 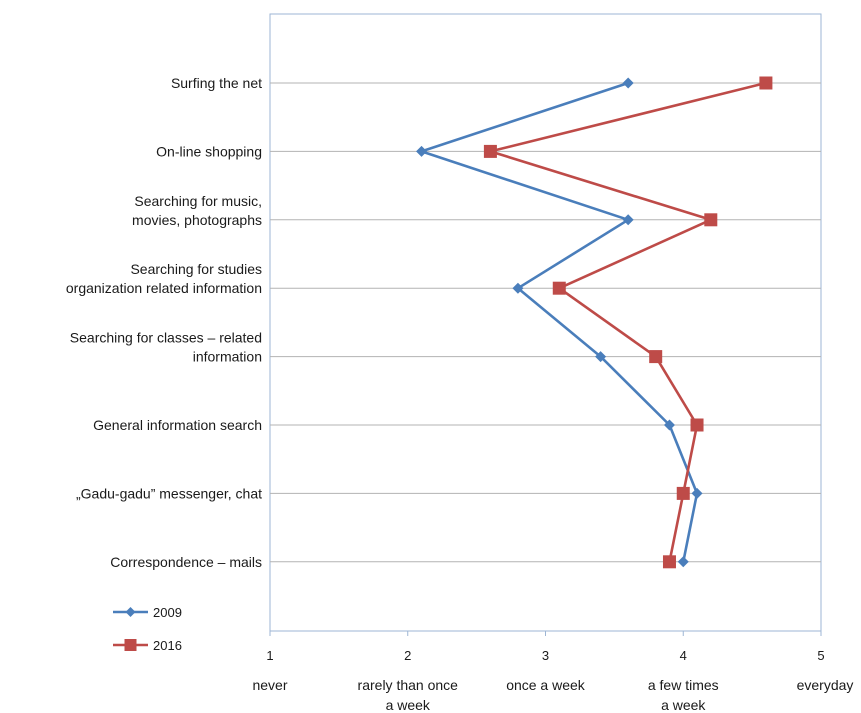 What do you see at coordinates (177, 425) in the screenshot?
I see `category-label-general-information-search: General information search` at bounding box center [177, 425].